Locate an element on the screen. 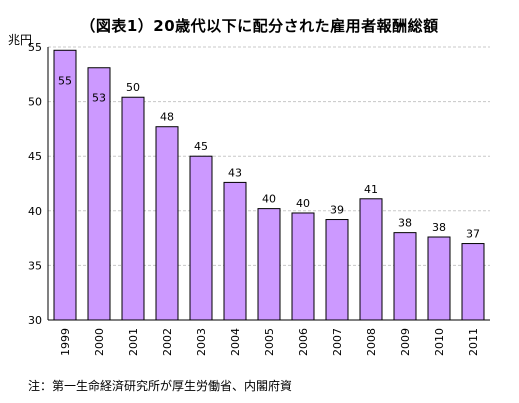 This screenshot has width=519, height=403. x-tick-label: 2008 is located at coordinates (371, 342).